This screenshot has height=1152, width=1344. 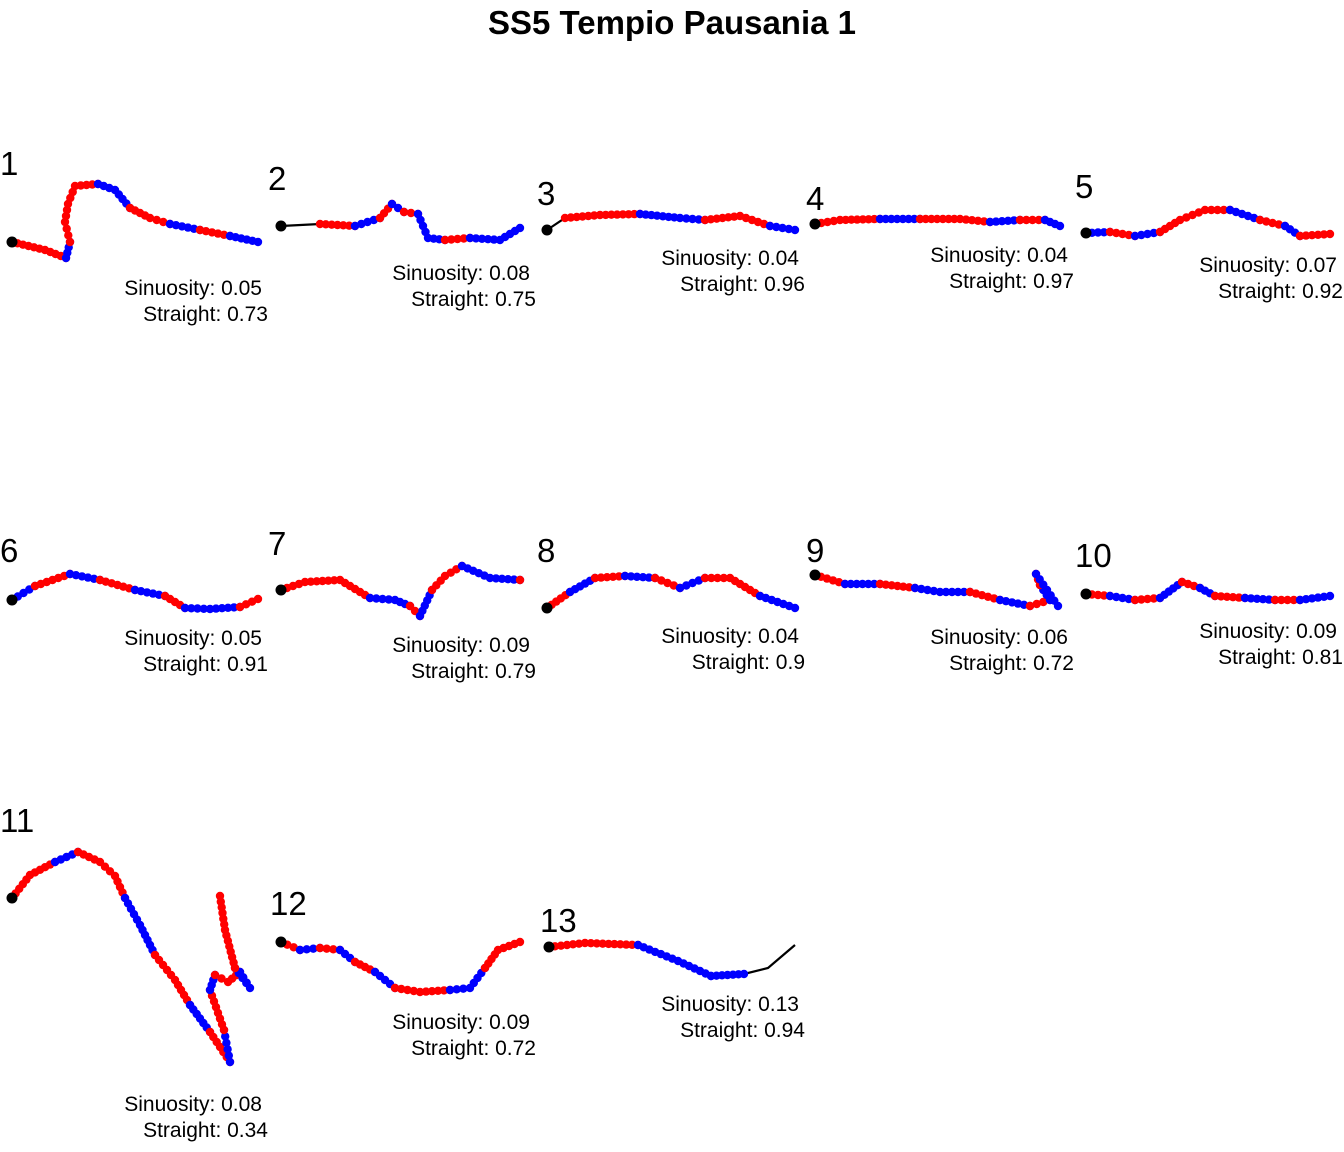 What do you see at coordinates (999, 637) in the screenshot?
I see `sinuosity-label: Sinuosity: 0.06` at bounding box center [999, 637].